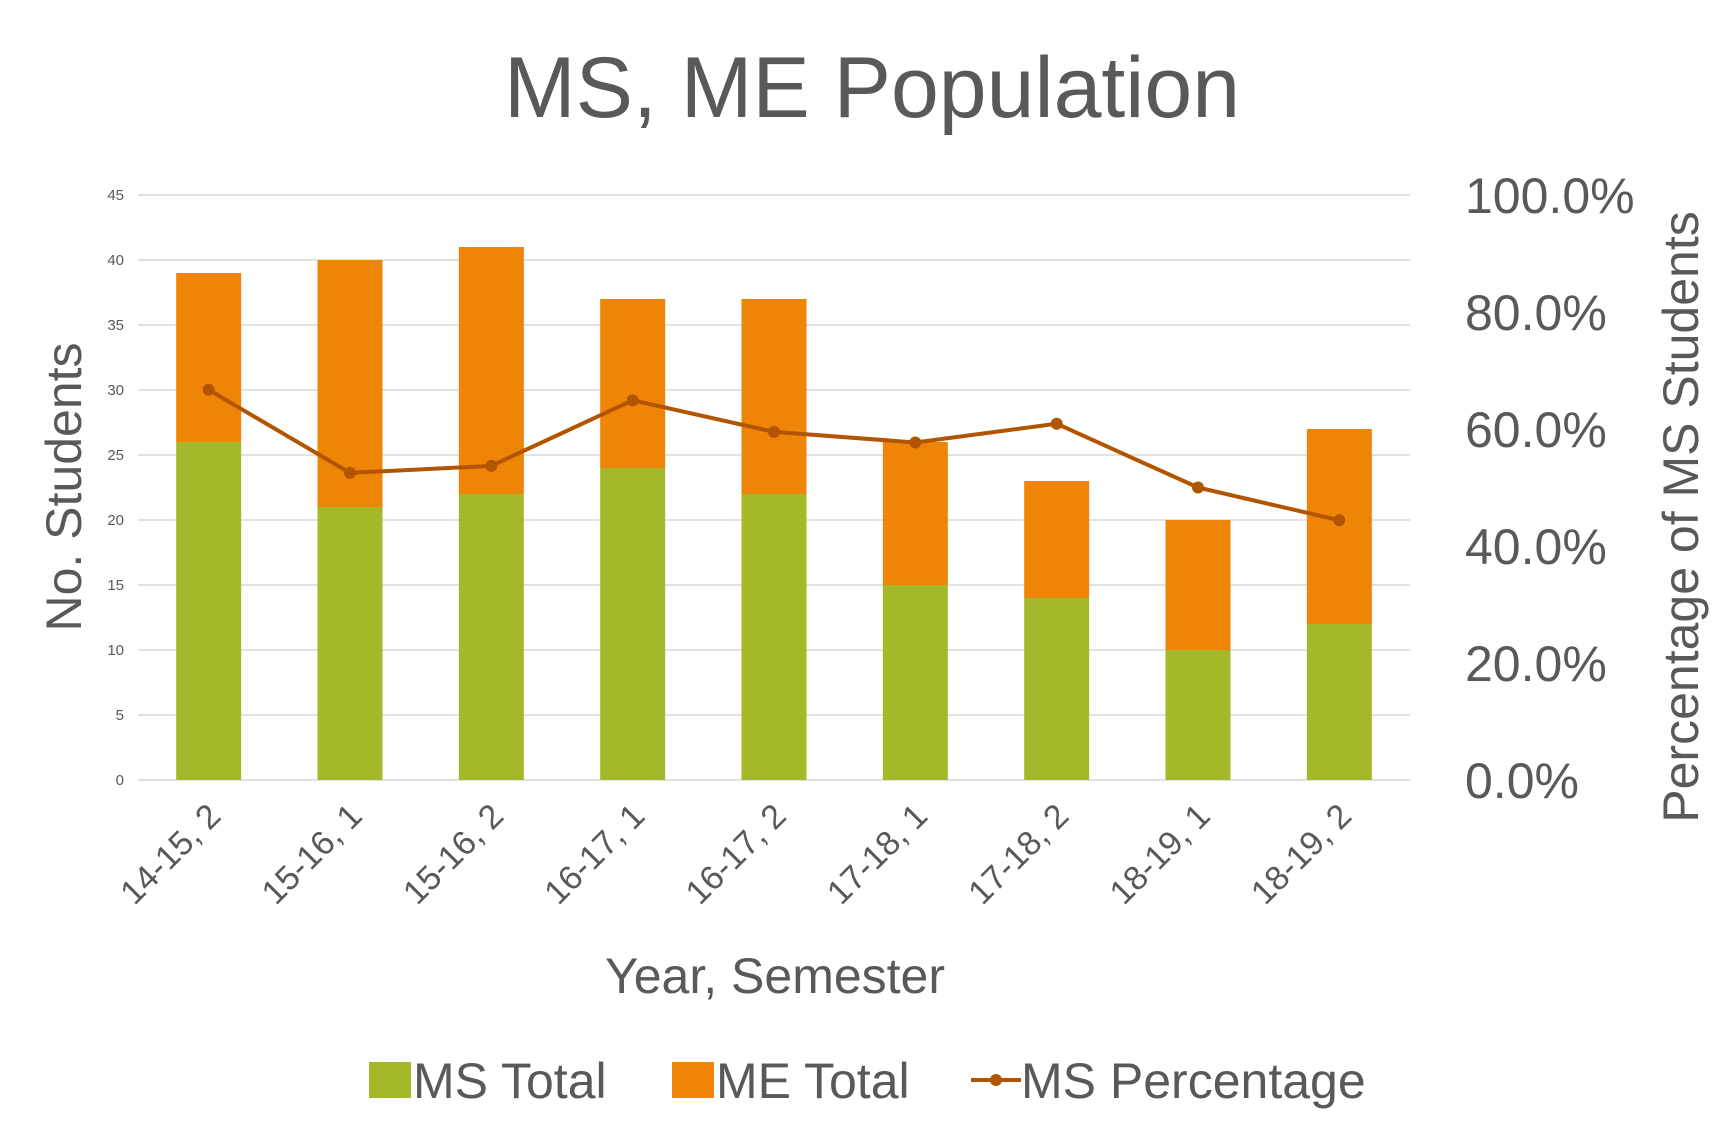  What do you see at coordinates (115, 488) in the screenshot?
I see `left-axis-ticks: 0 5 10 15 20 25 30 35 40 45` at bounding box center [115, 488].